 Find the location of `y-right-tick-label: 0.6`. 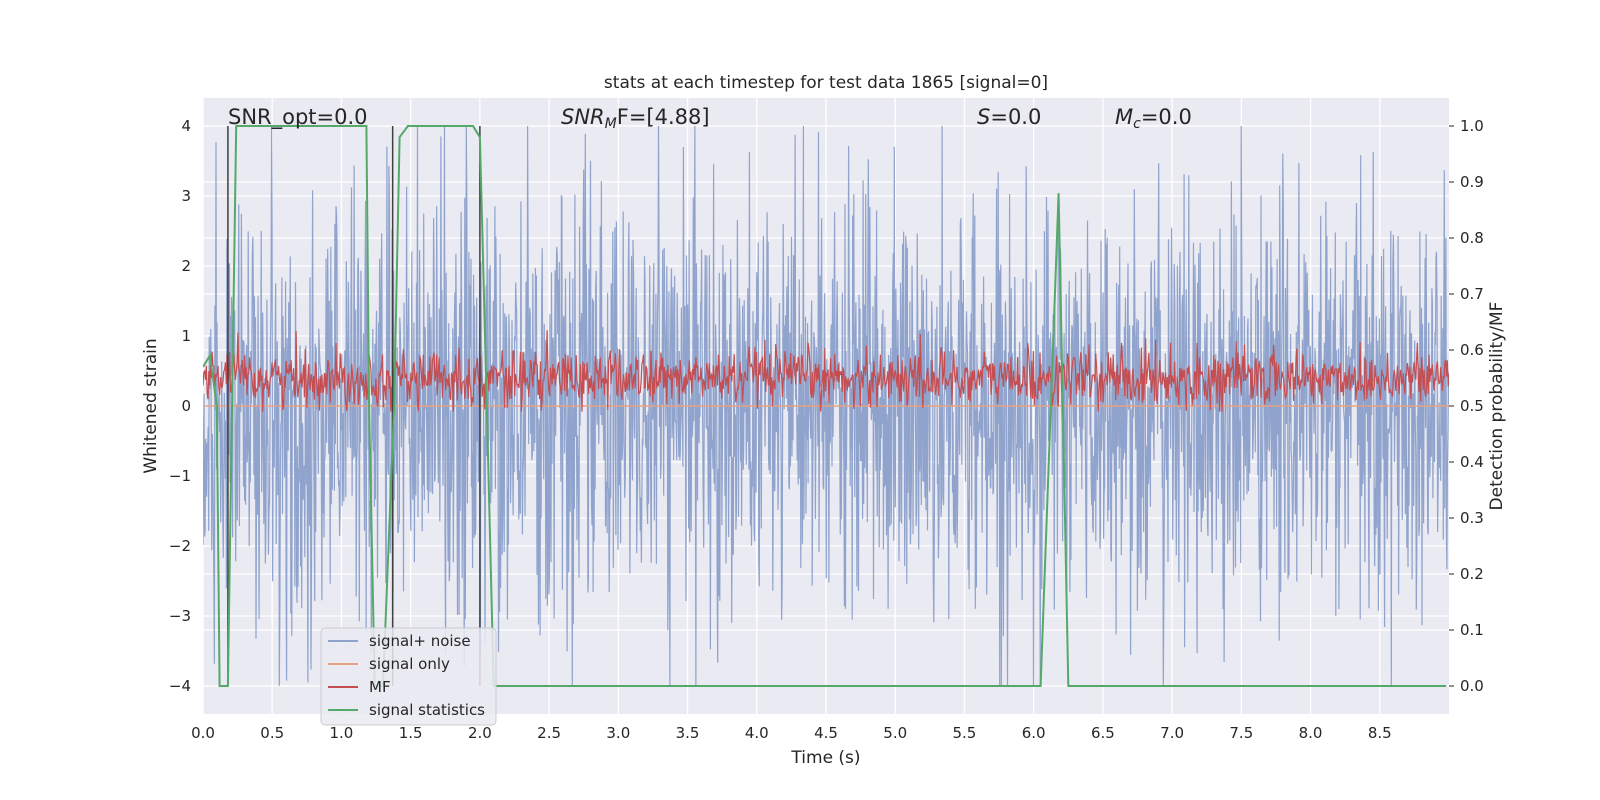

y-right-tick-label: 0.6 is located at coordinates (1472, 350).